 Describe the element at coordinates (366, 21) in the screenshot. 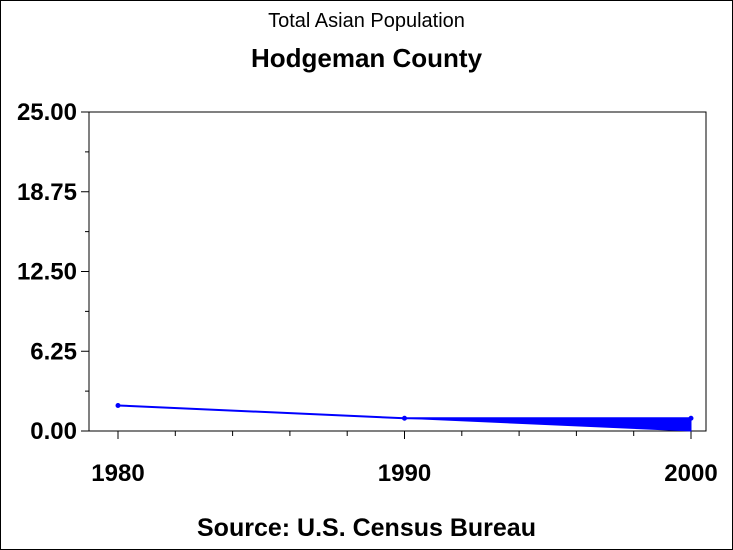

I see `chart-subtitle: Total Asian Population` at that location.